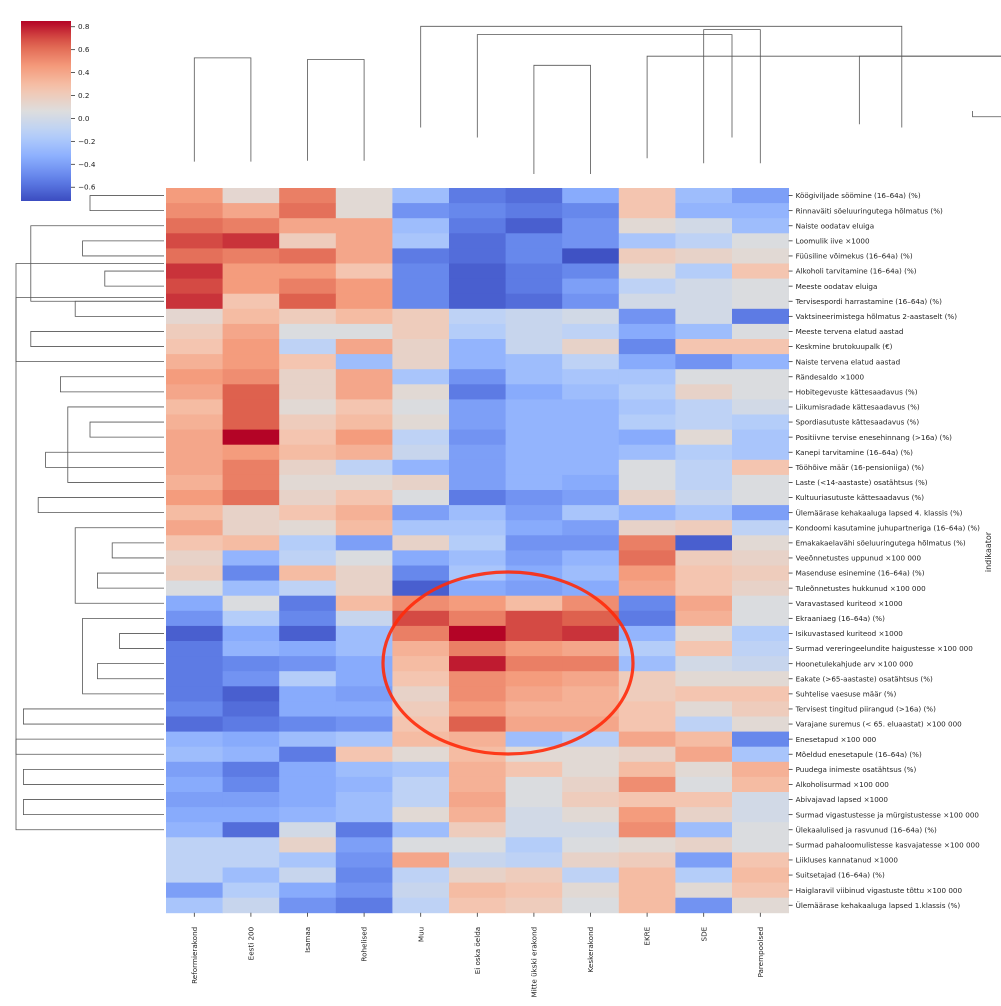 The image size is (1001, 1006). What do you see at coordinates (46, 111) in the screenshot?
I see `colorbar-gradient` at bounding box center [46, 111].